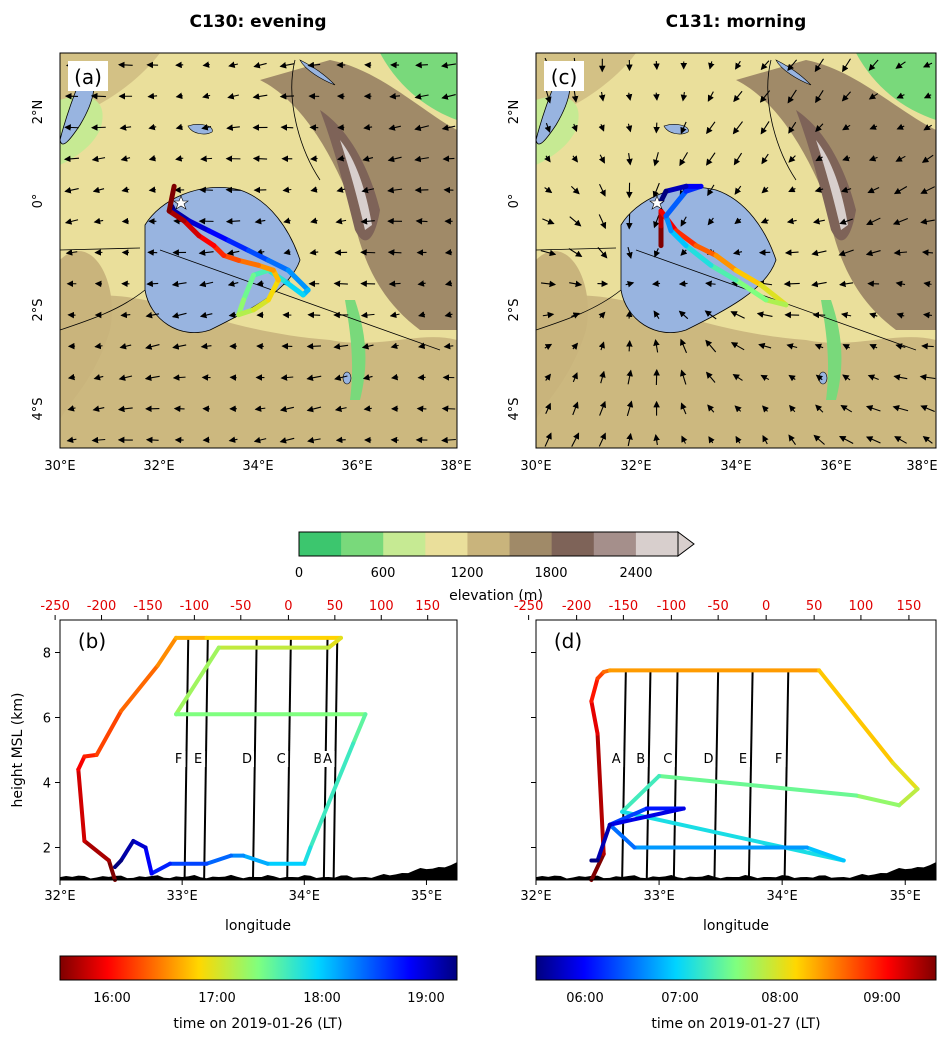  Describe the element at coordinates (47, 654) in the screenshot. I see `y-tick-label: 8` at that location.